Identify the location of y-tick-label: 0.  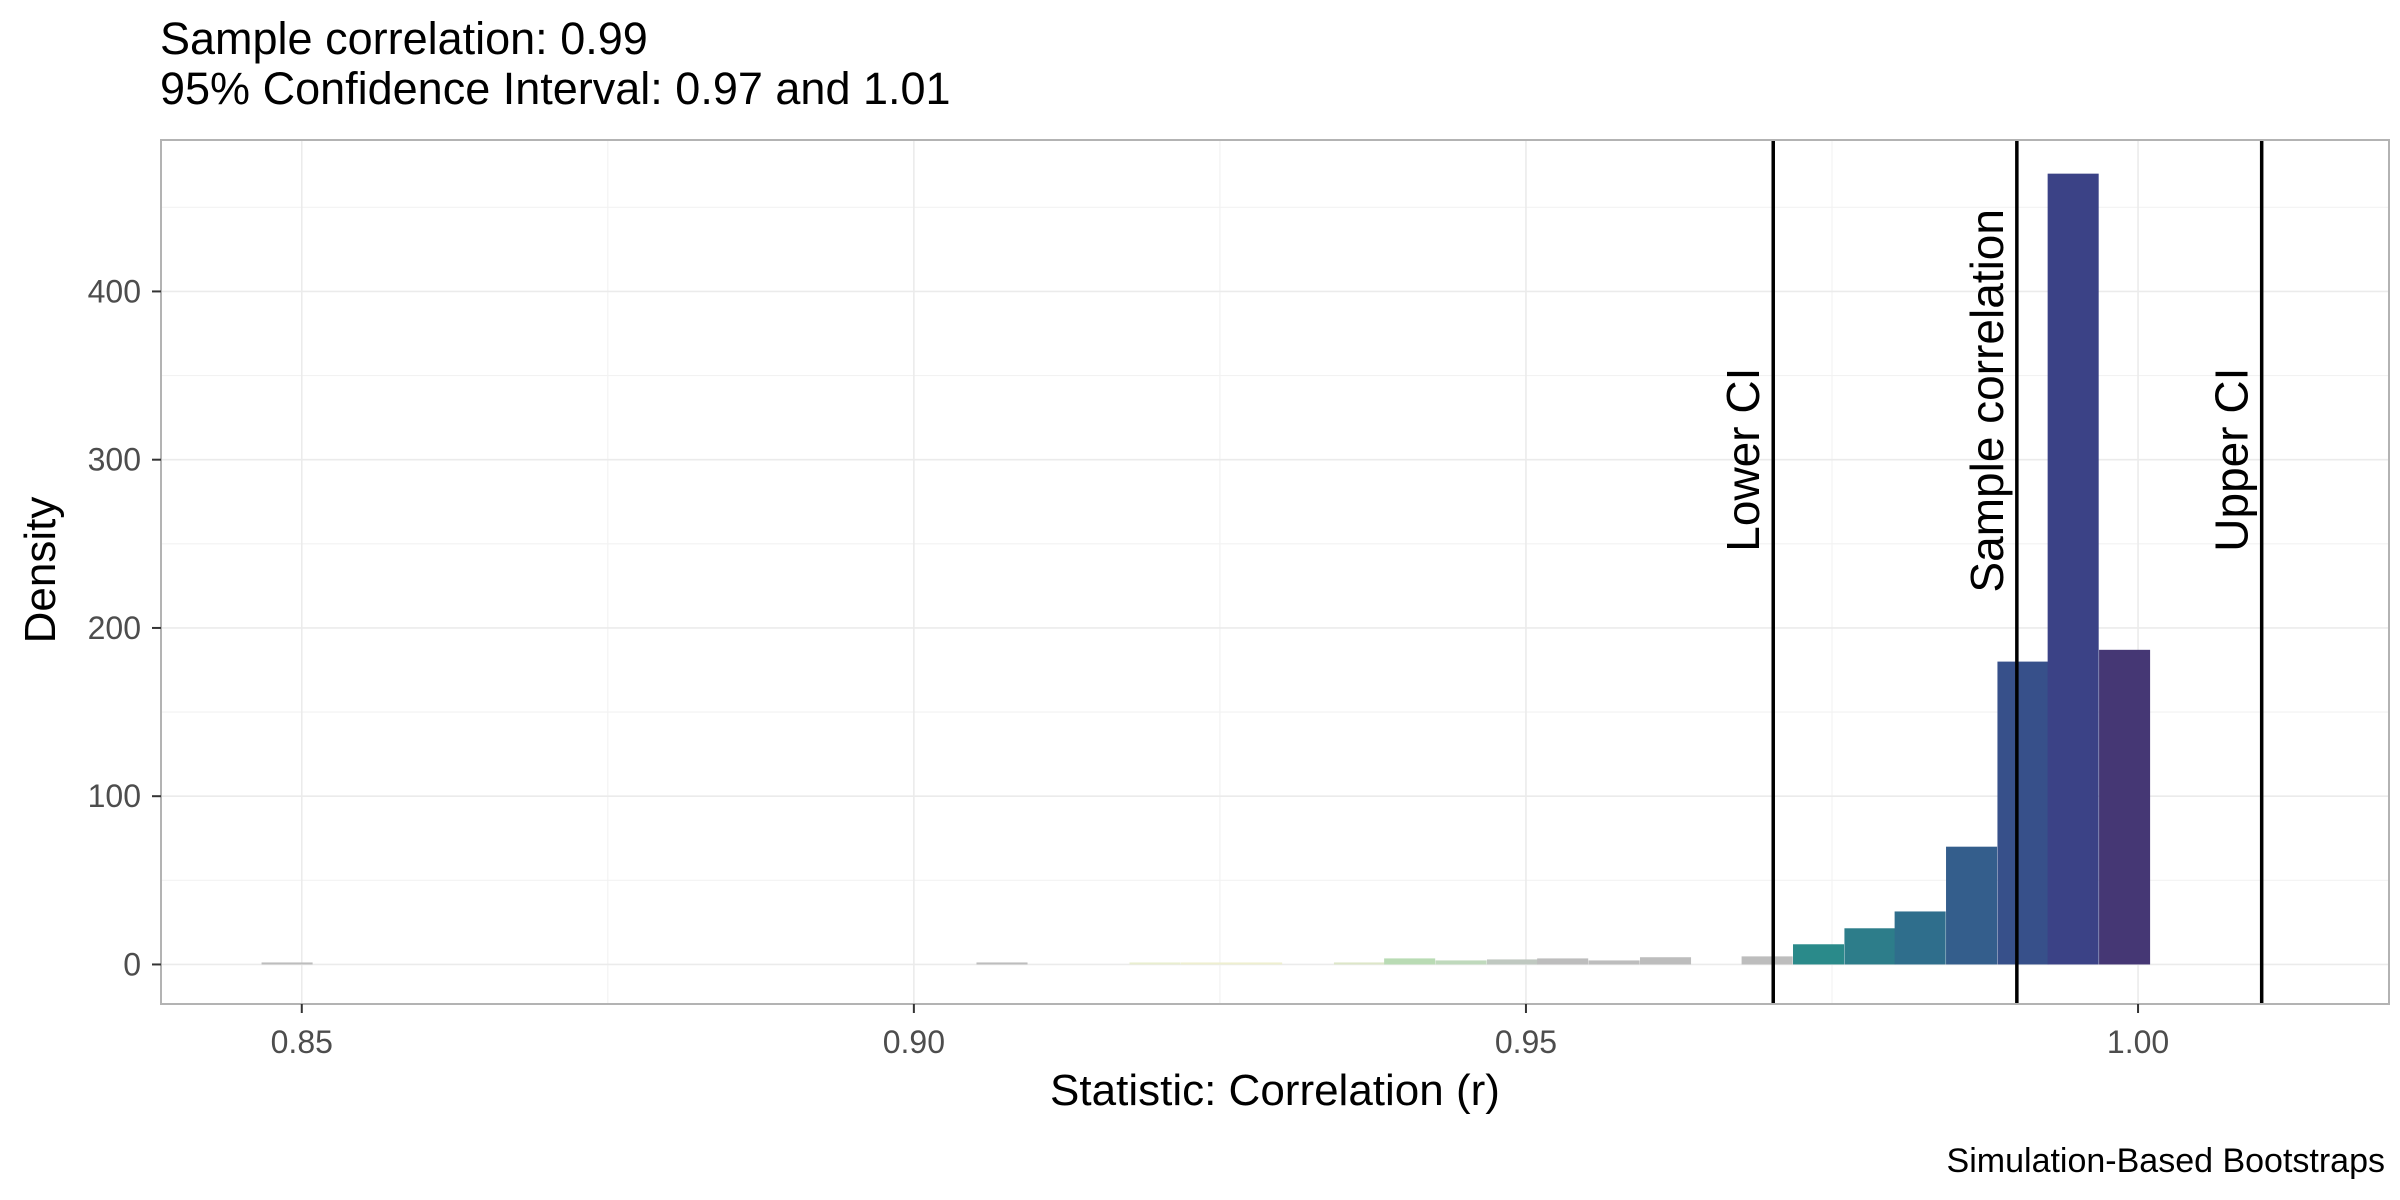
(132, 964).